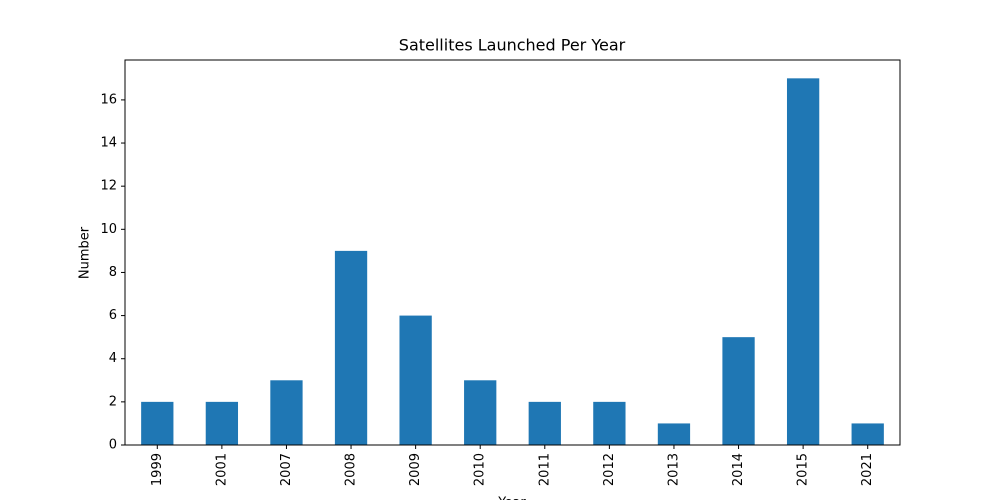  I want to click on y-tick-label: 4, so click(113, 358).